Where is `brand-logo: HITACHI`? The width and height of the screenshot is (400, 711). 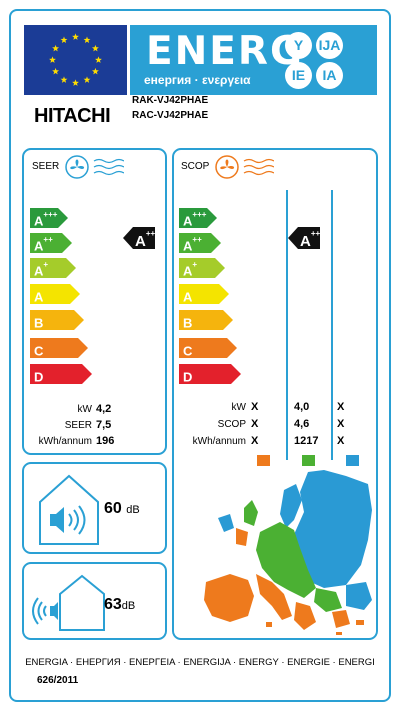 brand-logo: HITACHI is located at coordinates (72, 116).